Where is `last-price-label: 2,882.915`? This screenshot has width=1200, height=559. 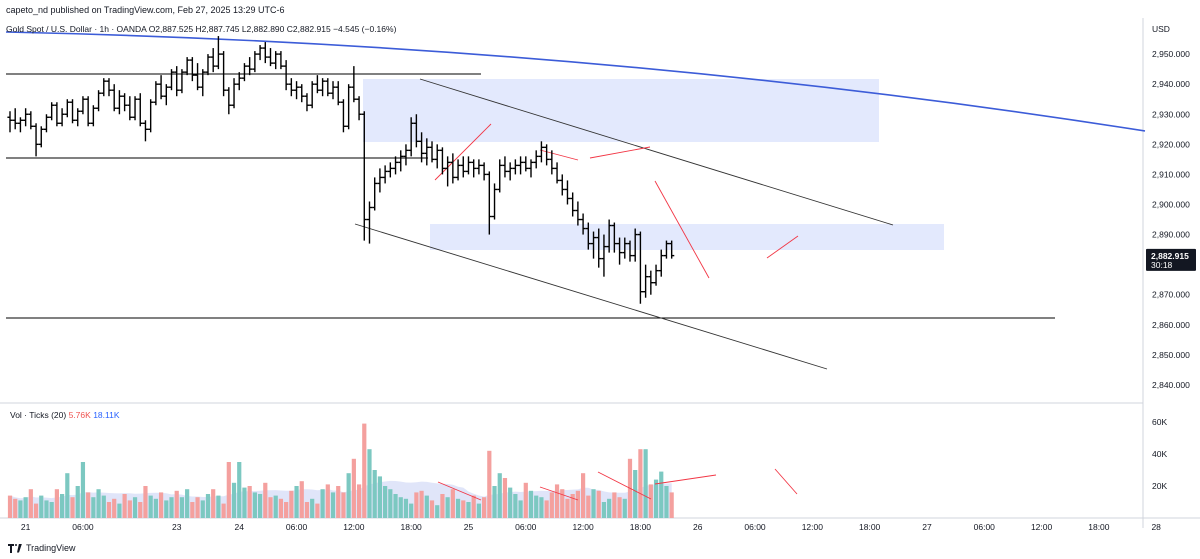
last-price-label: 2,882.915 is located at coordinates (1170, 256).